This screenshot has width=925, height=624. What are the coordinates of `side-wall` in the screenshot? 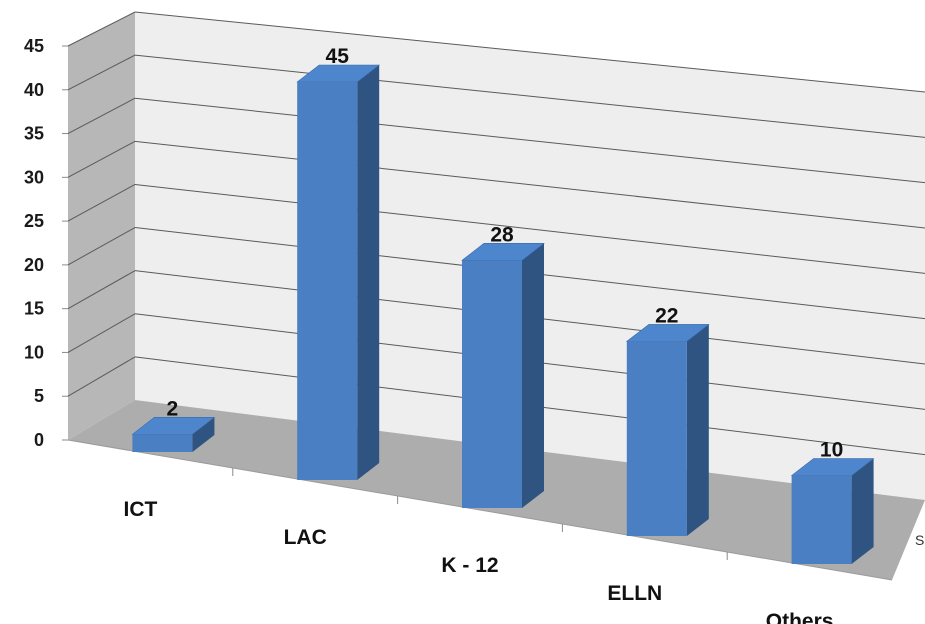 It's located at (101, 226).